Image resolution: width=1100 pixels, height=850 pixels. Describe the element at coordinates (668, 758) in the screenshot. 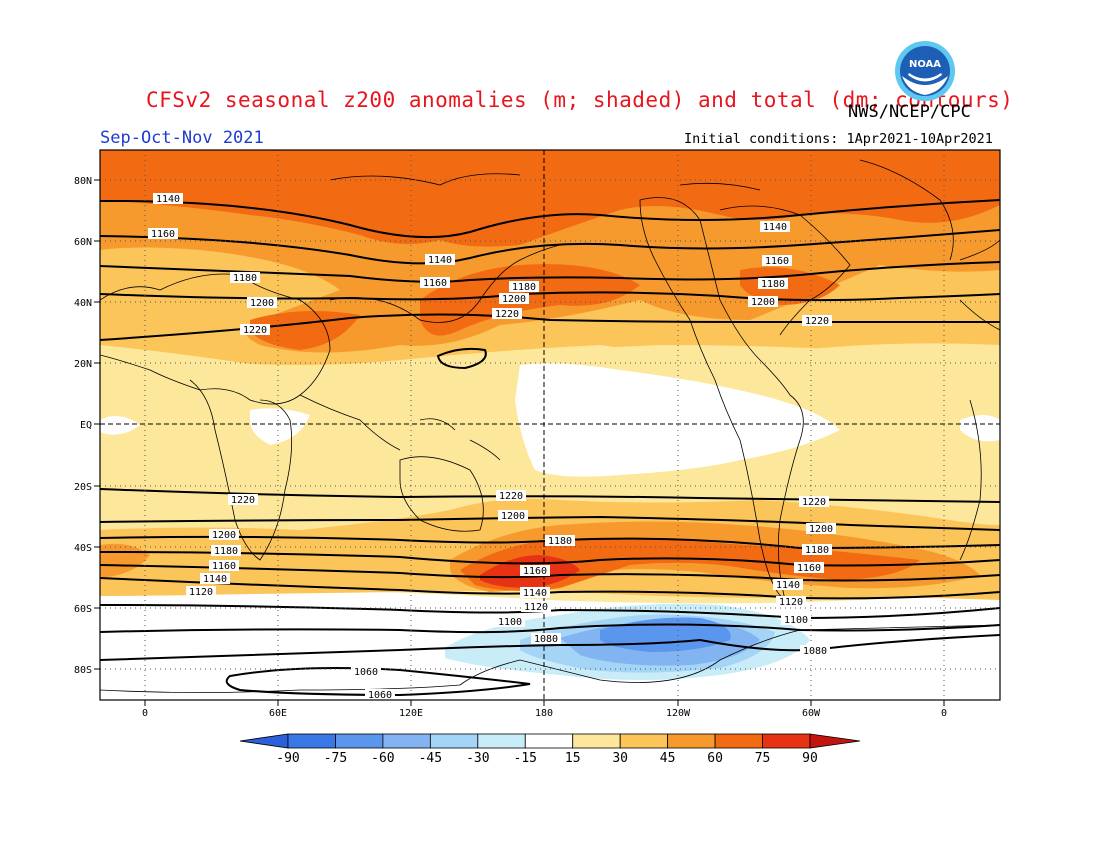

I see `colorbar-tick-label: 45` at that location.